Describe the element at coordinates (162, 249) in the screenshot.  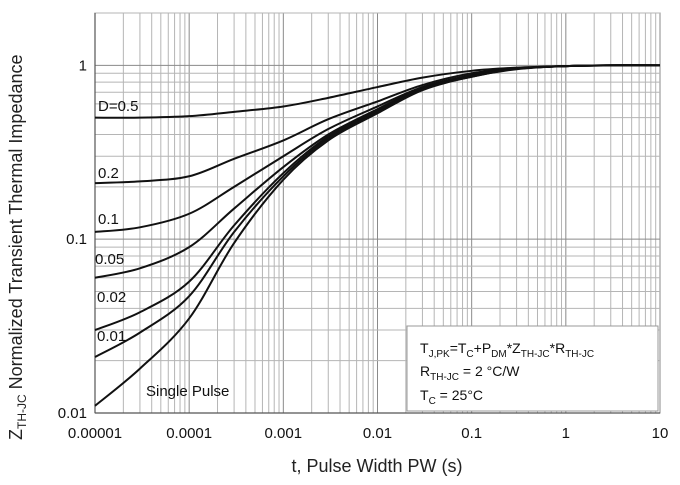
I see `series-labels: D=0.5 0.2 0.1 0.05 0.02 0.01 Single Pulse` at that location.